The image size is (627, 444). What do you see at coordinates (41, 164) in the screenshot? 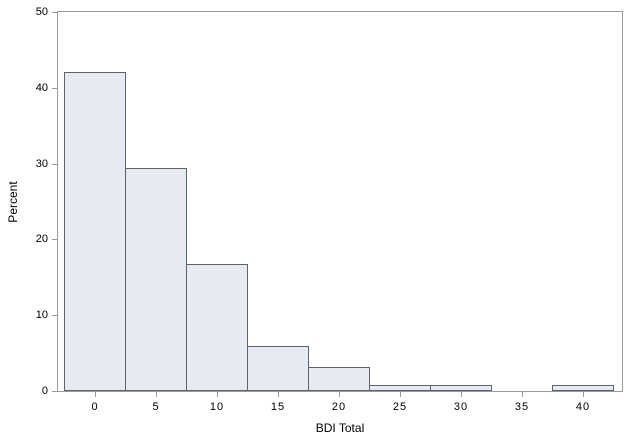
I see `y-tick-label: 30` at bounding box center [41, 164].